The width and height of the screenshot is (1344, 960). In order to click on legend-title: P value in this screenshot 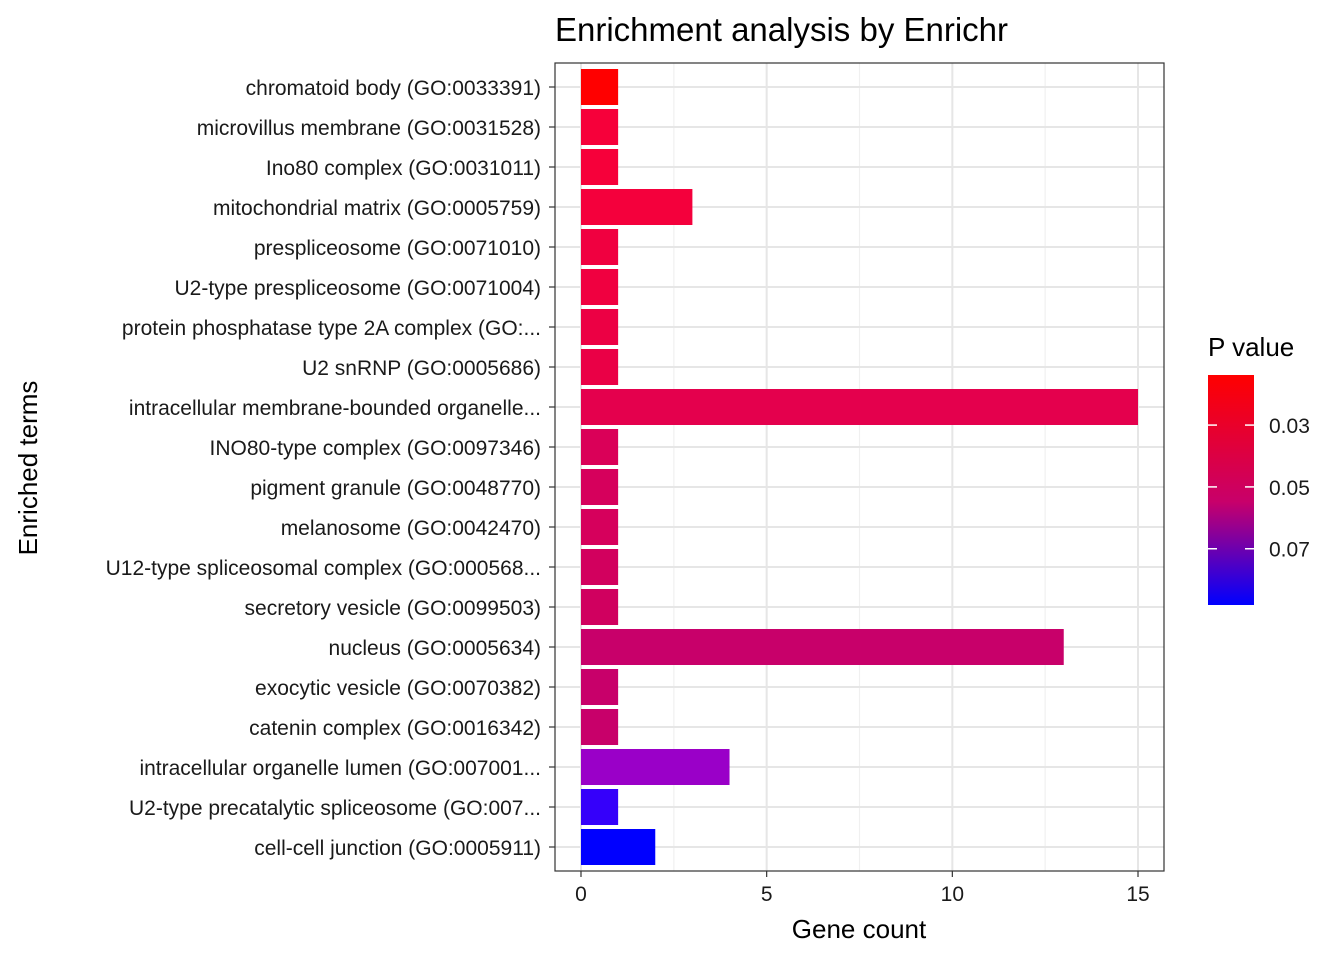, I will do `click(1251, 347)`.